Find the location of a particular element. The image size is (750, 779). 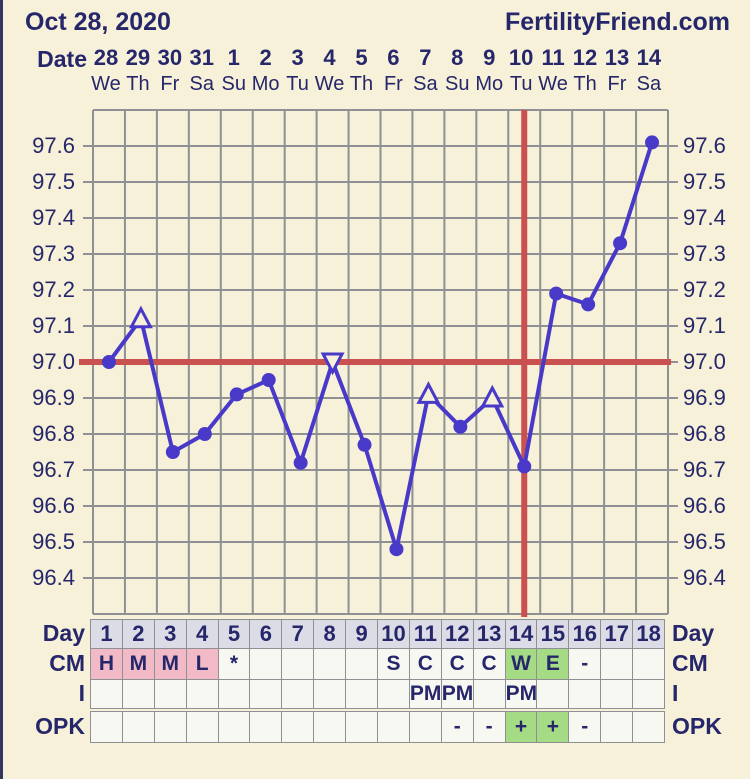

opk-row-label-right: OPK is located at coordinates (697, 726).